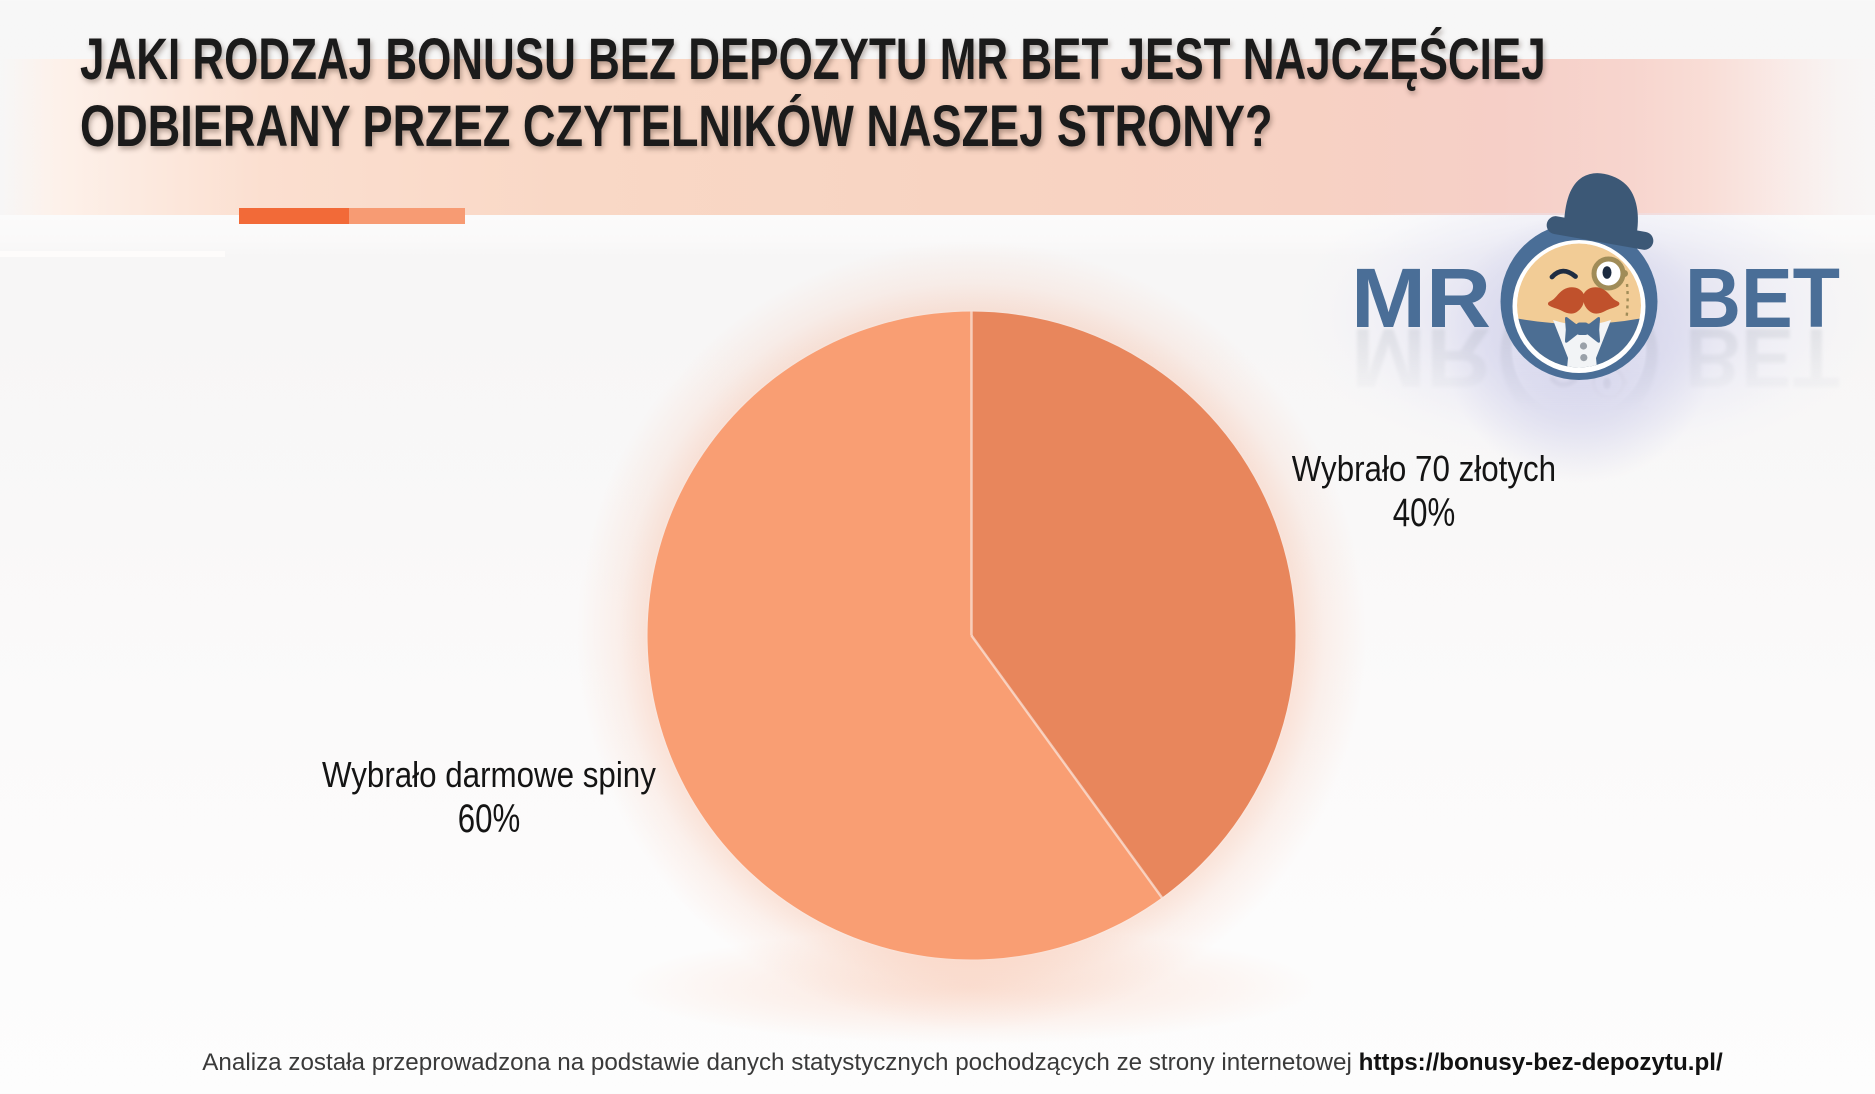  What do you see at coordinates (1762, 298) in the screenshot?
I see `svg-text: BET` at bounding box center [1762, 298].